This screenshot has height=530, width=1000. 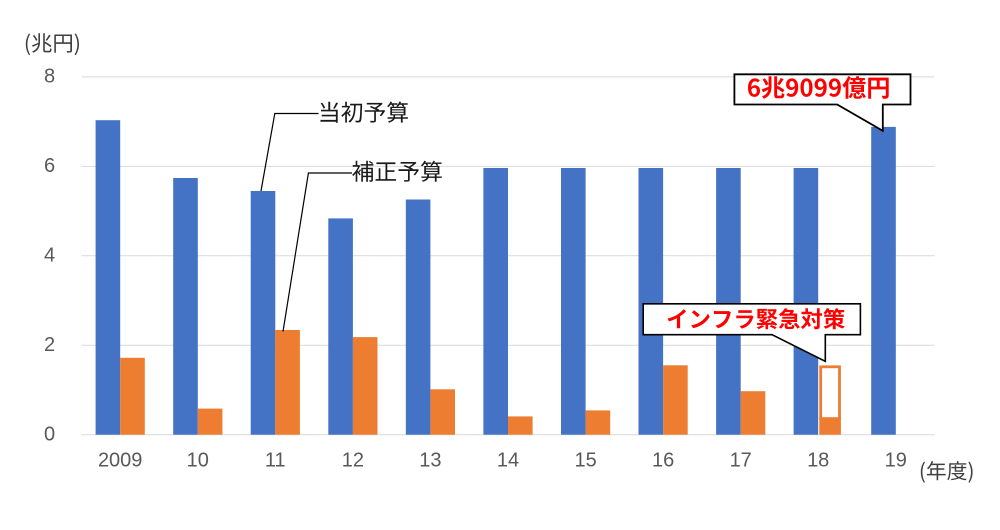 What do you see at coordinates (430, 461) in the screenshot?
I see `svg-text: 13` at bounding box center [430, 461].